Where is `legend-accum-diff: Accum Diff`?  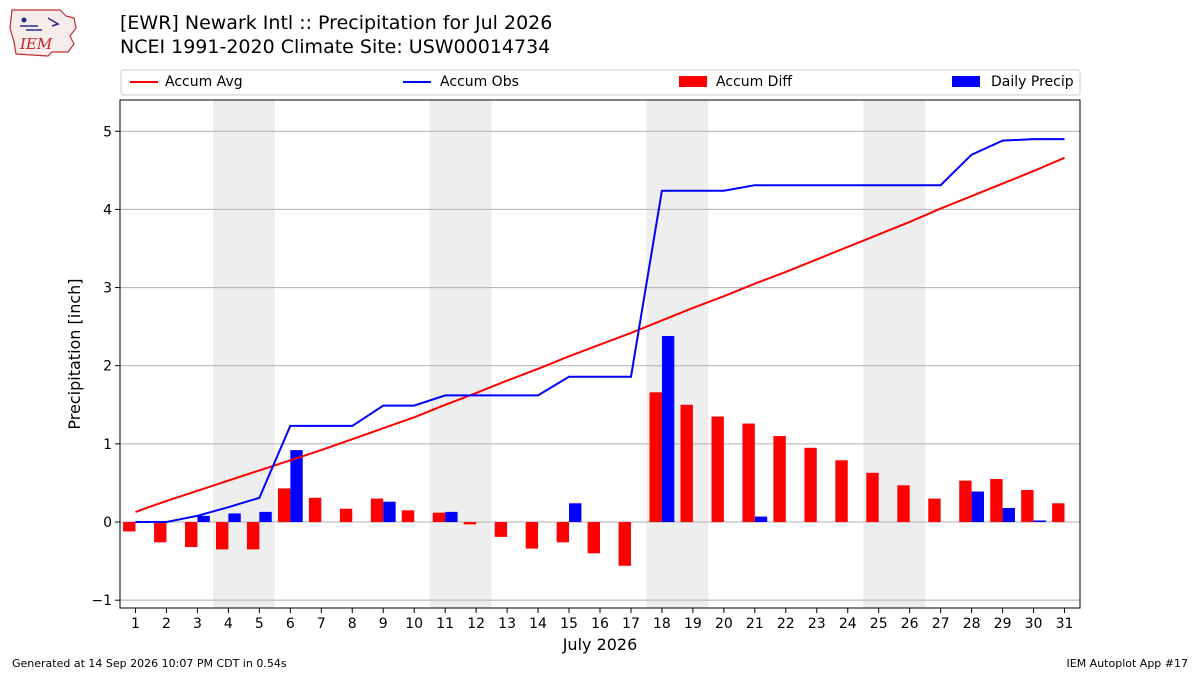
legend-accum-diff: Accum Diff is located at coordinates (754, 82).